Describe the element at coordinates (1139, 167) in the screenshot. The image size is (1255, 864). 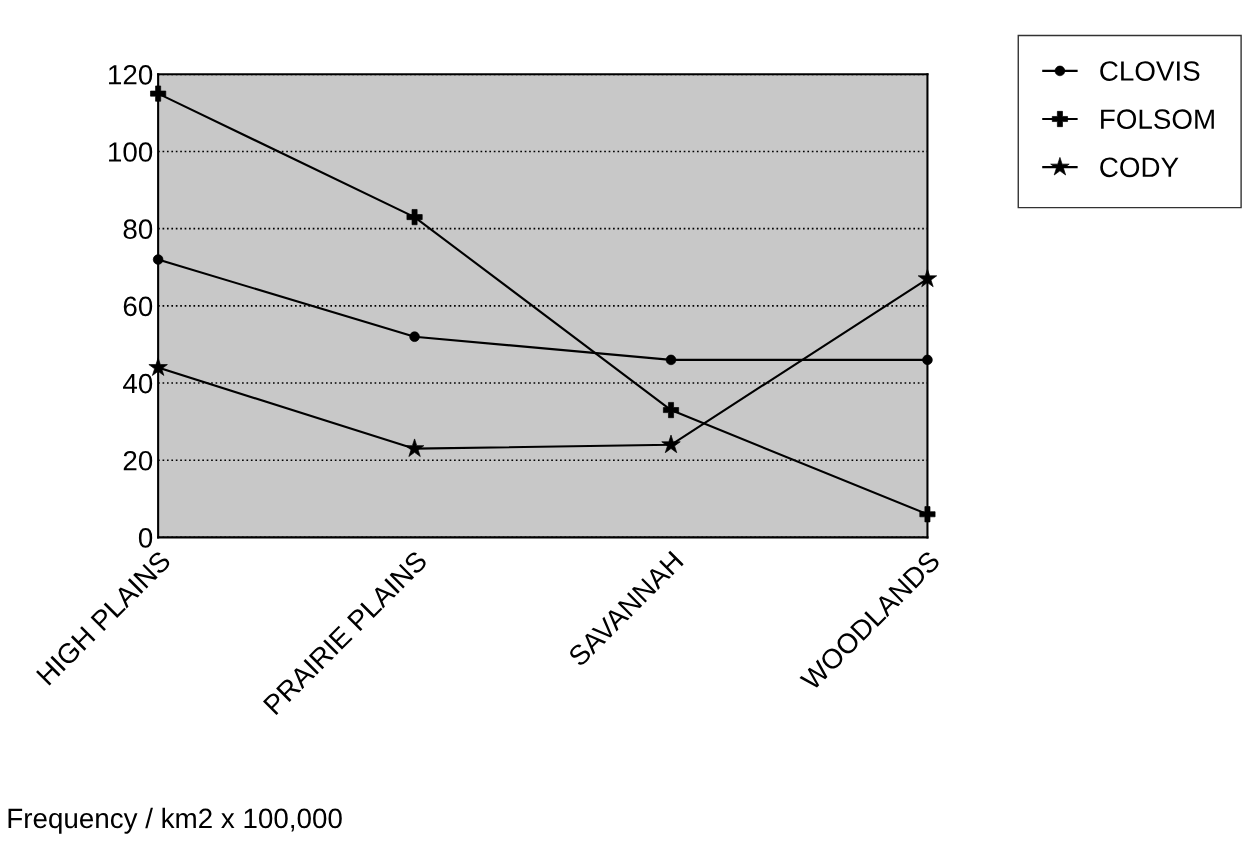
I see `legend-label: CODY` at that location.